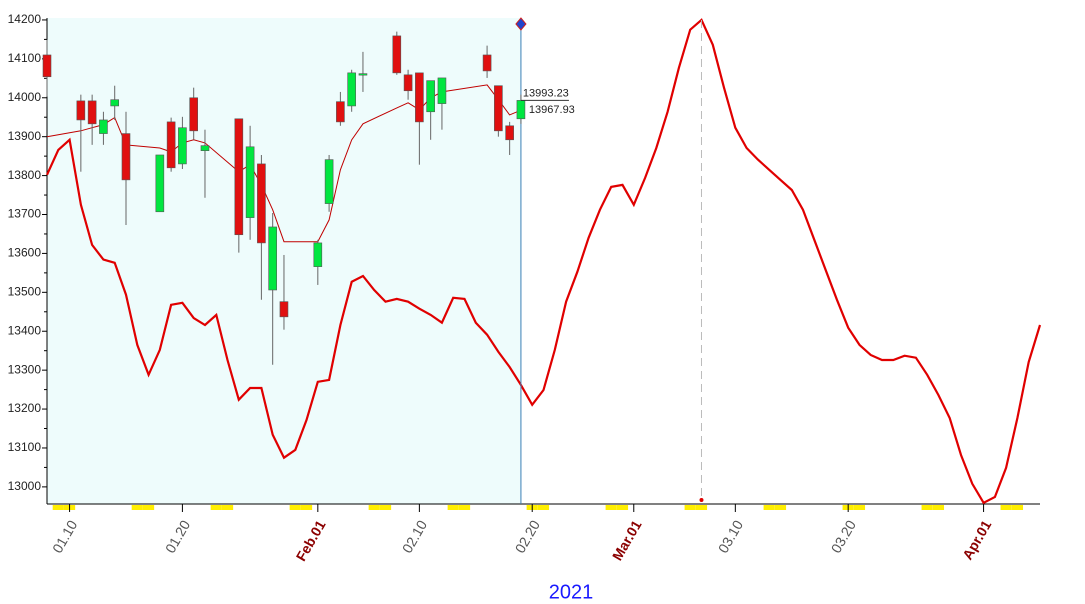  I want to click on price-label: 13967.93, so click(552, 110).